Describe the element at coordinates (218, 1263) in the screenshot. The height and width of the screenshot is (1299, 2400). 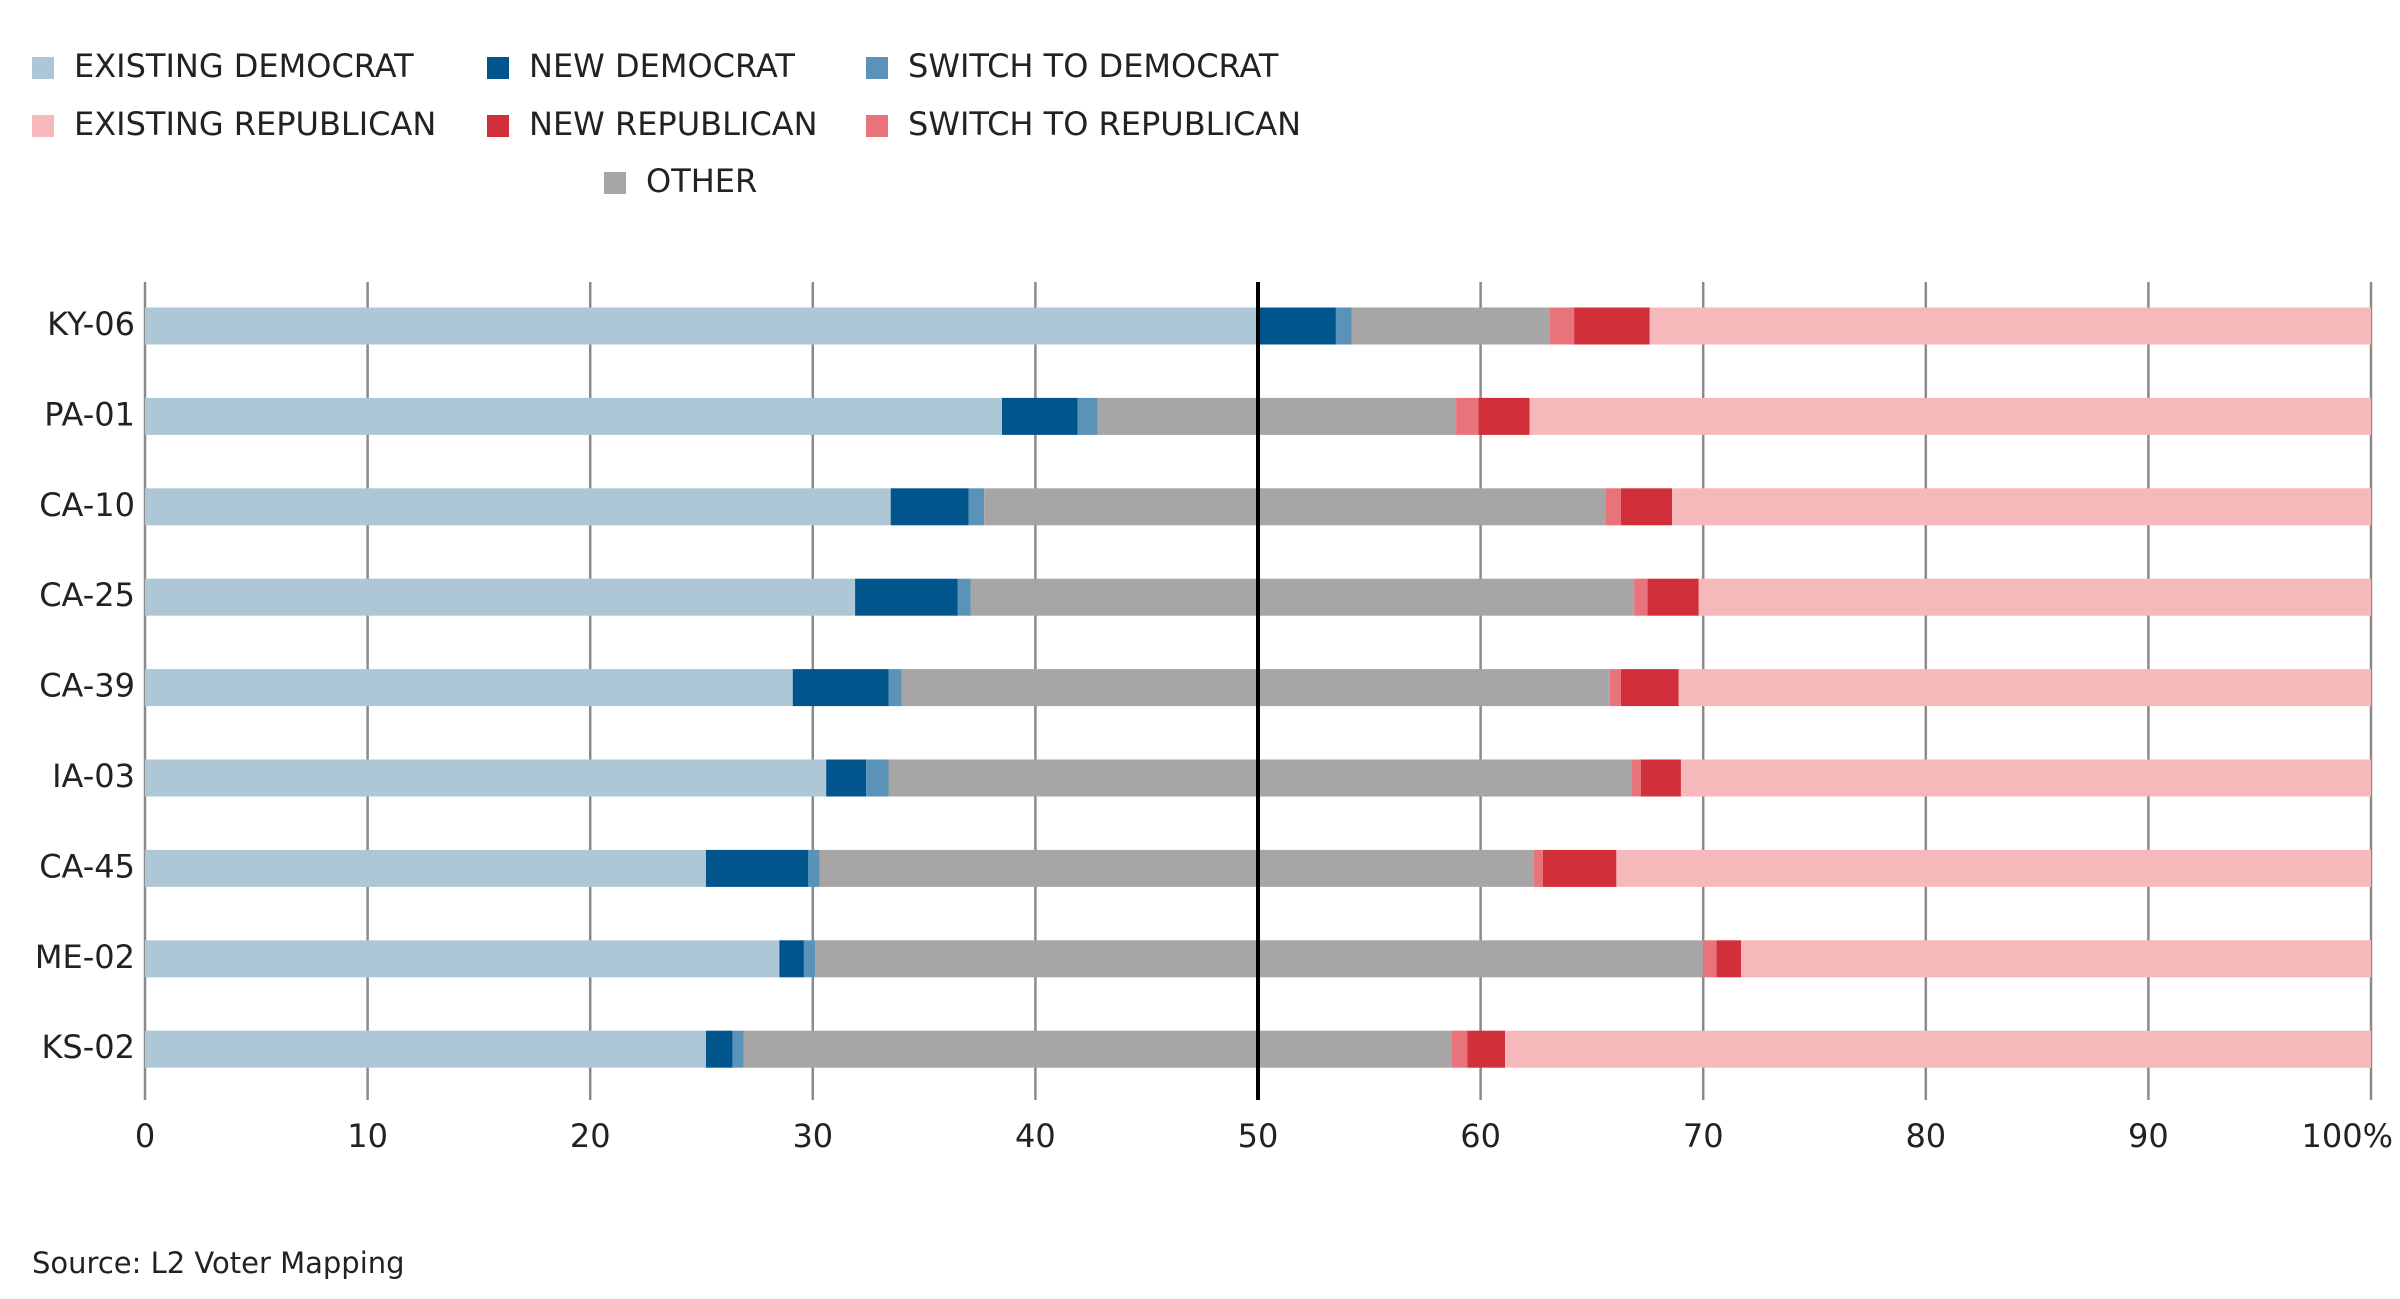
I see `source-note: Source: L2 Voter Mapping` at that location.